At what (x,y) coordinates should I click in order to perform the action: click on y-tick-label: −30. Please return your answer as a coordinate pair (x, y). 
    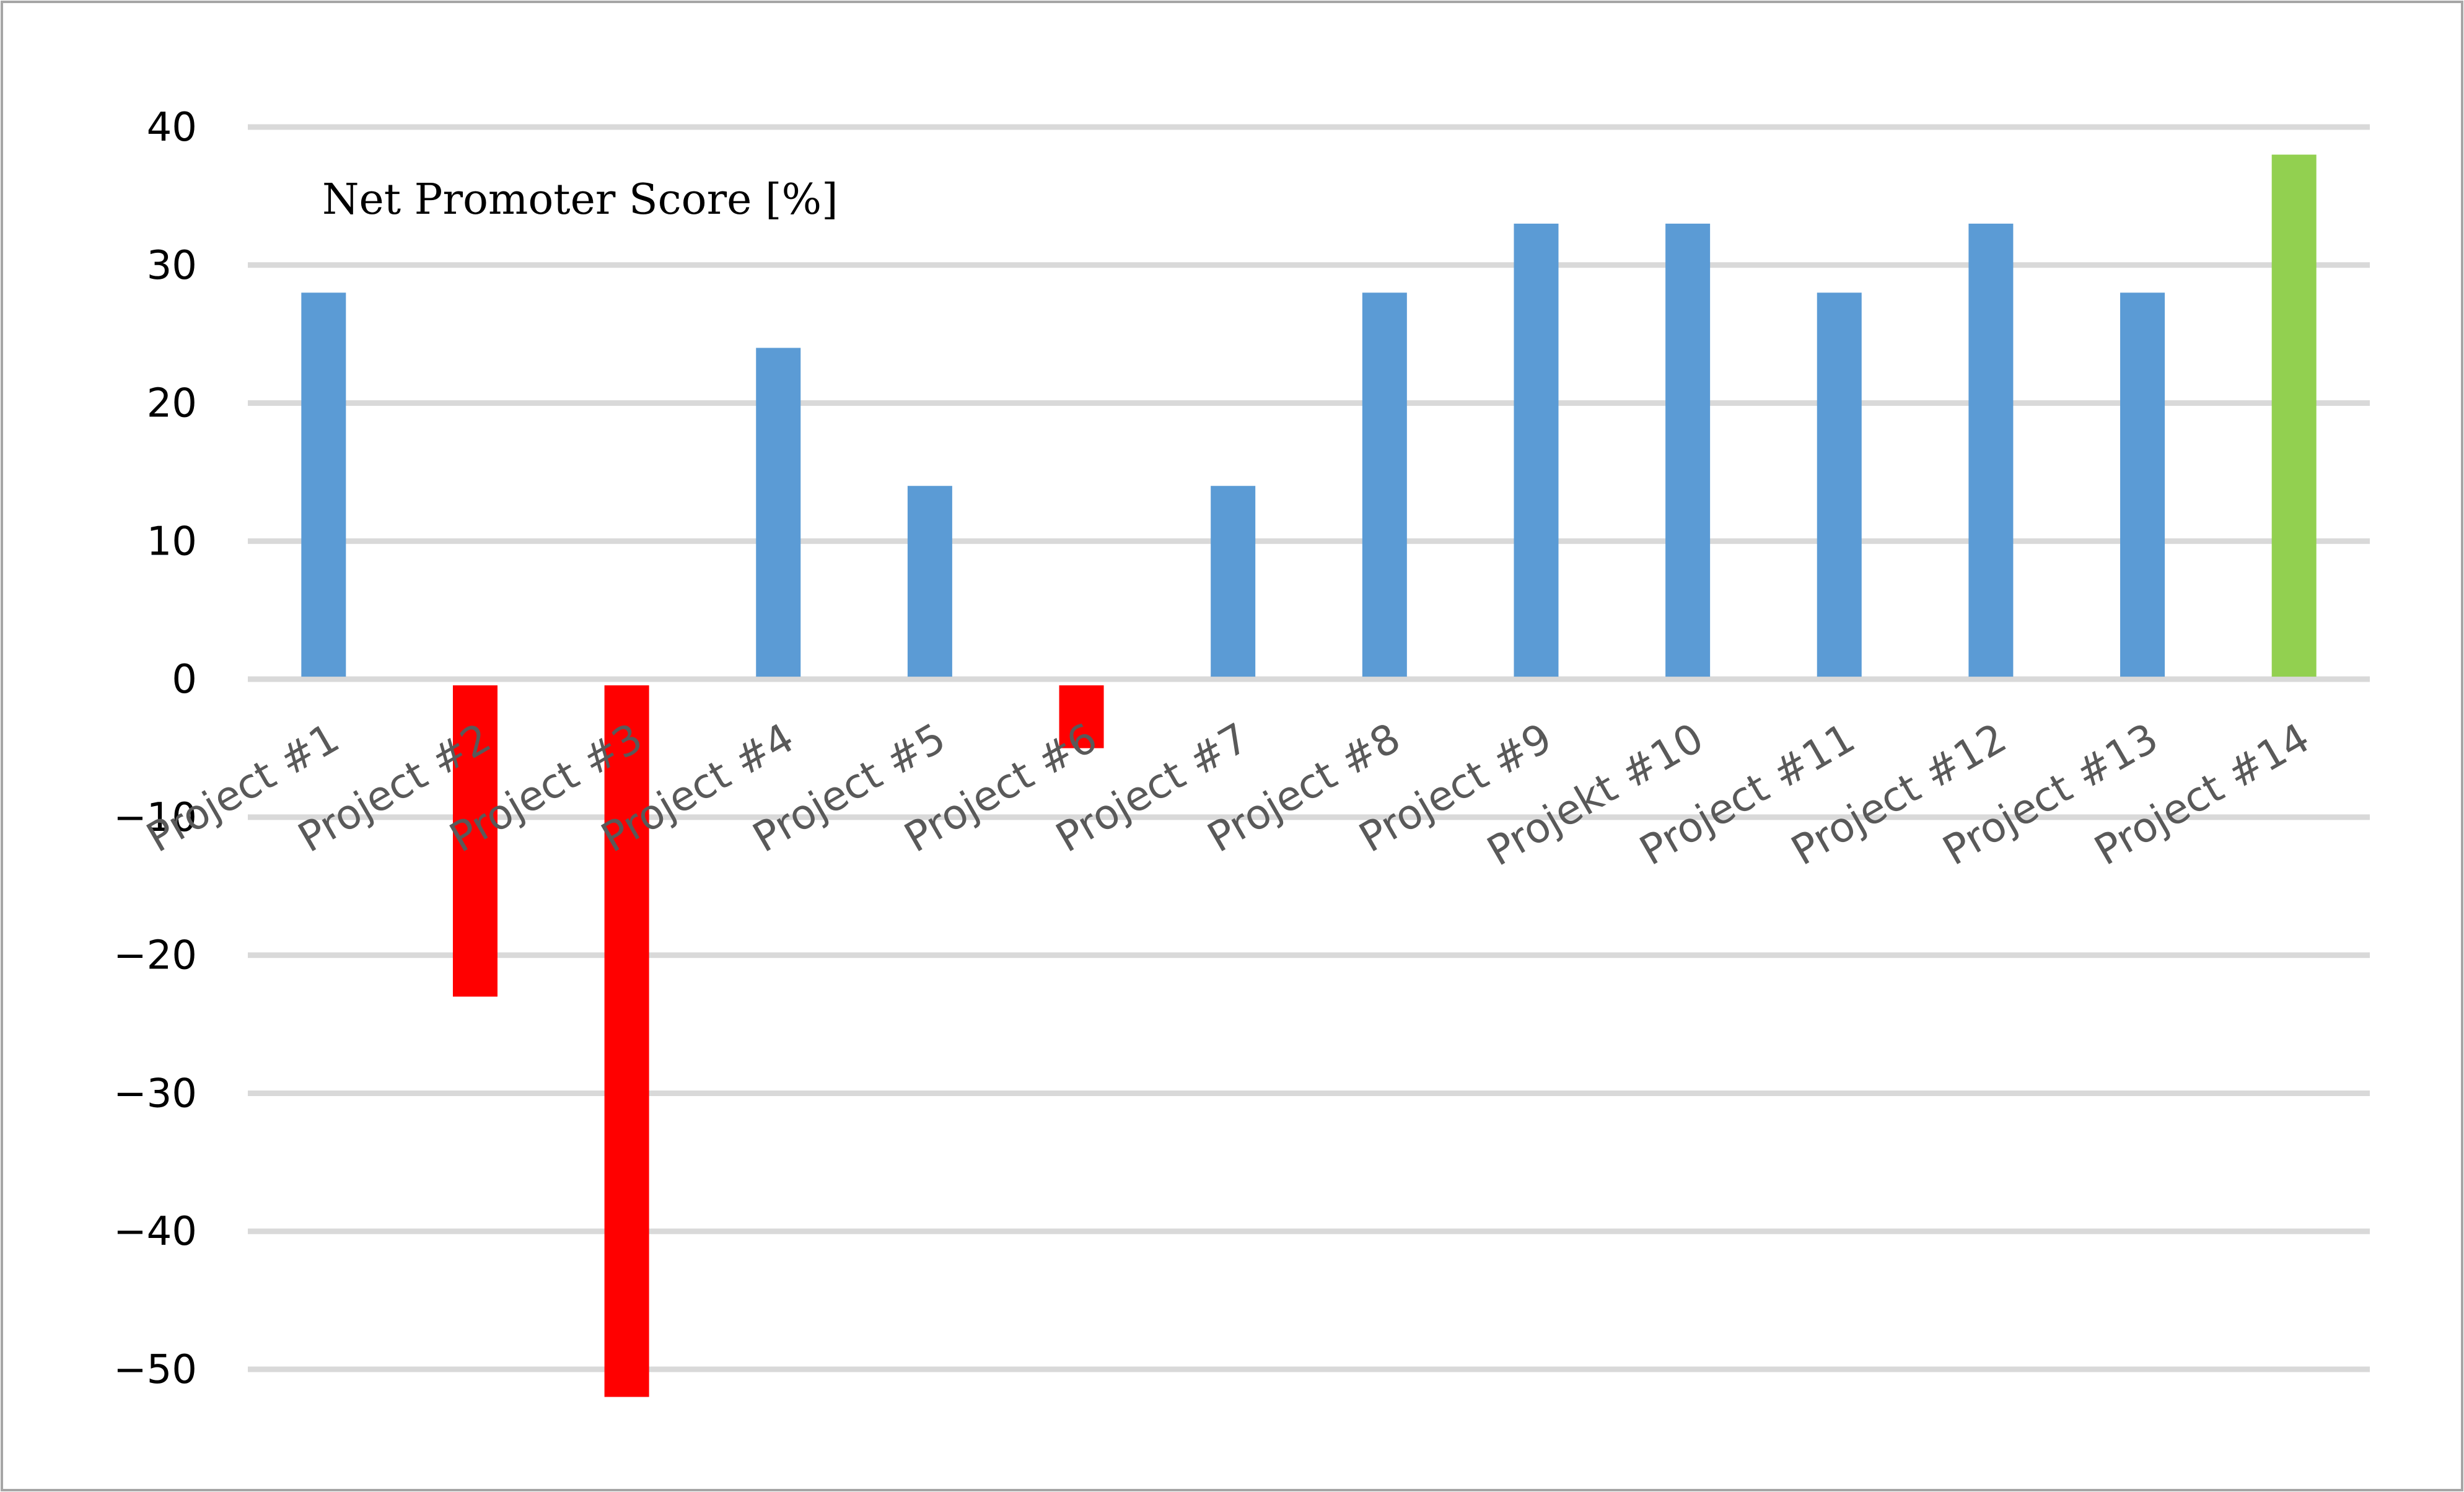
    Looking at the image, I should click on (155, 1094).